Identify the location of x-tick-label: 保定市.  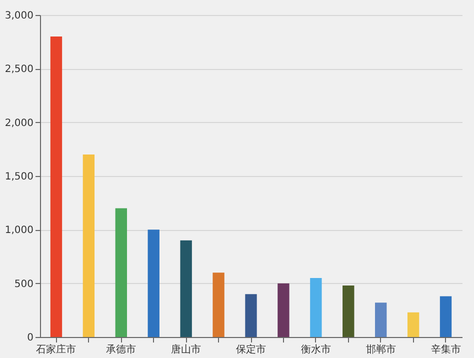
(251, 350).